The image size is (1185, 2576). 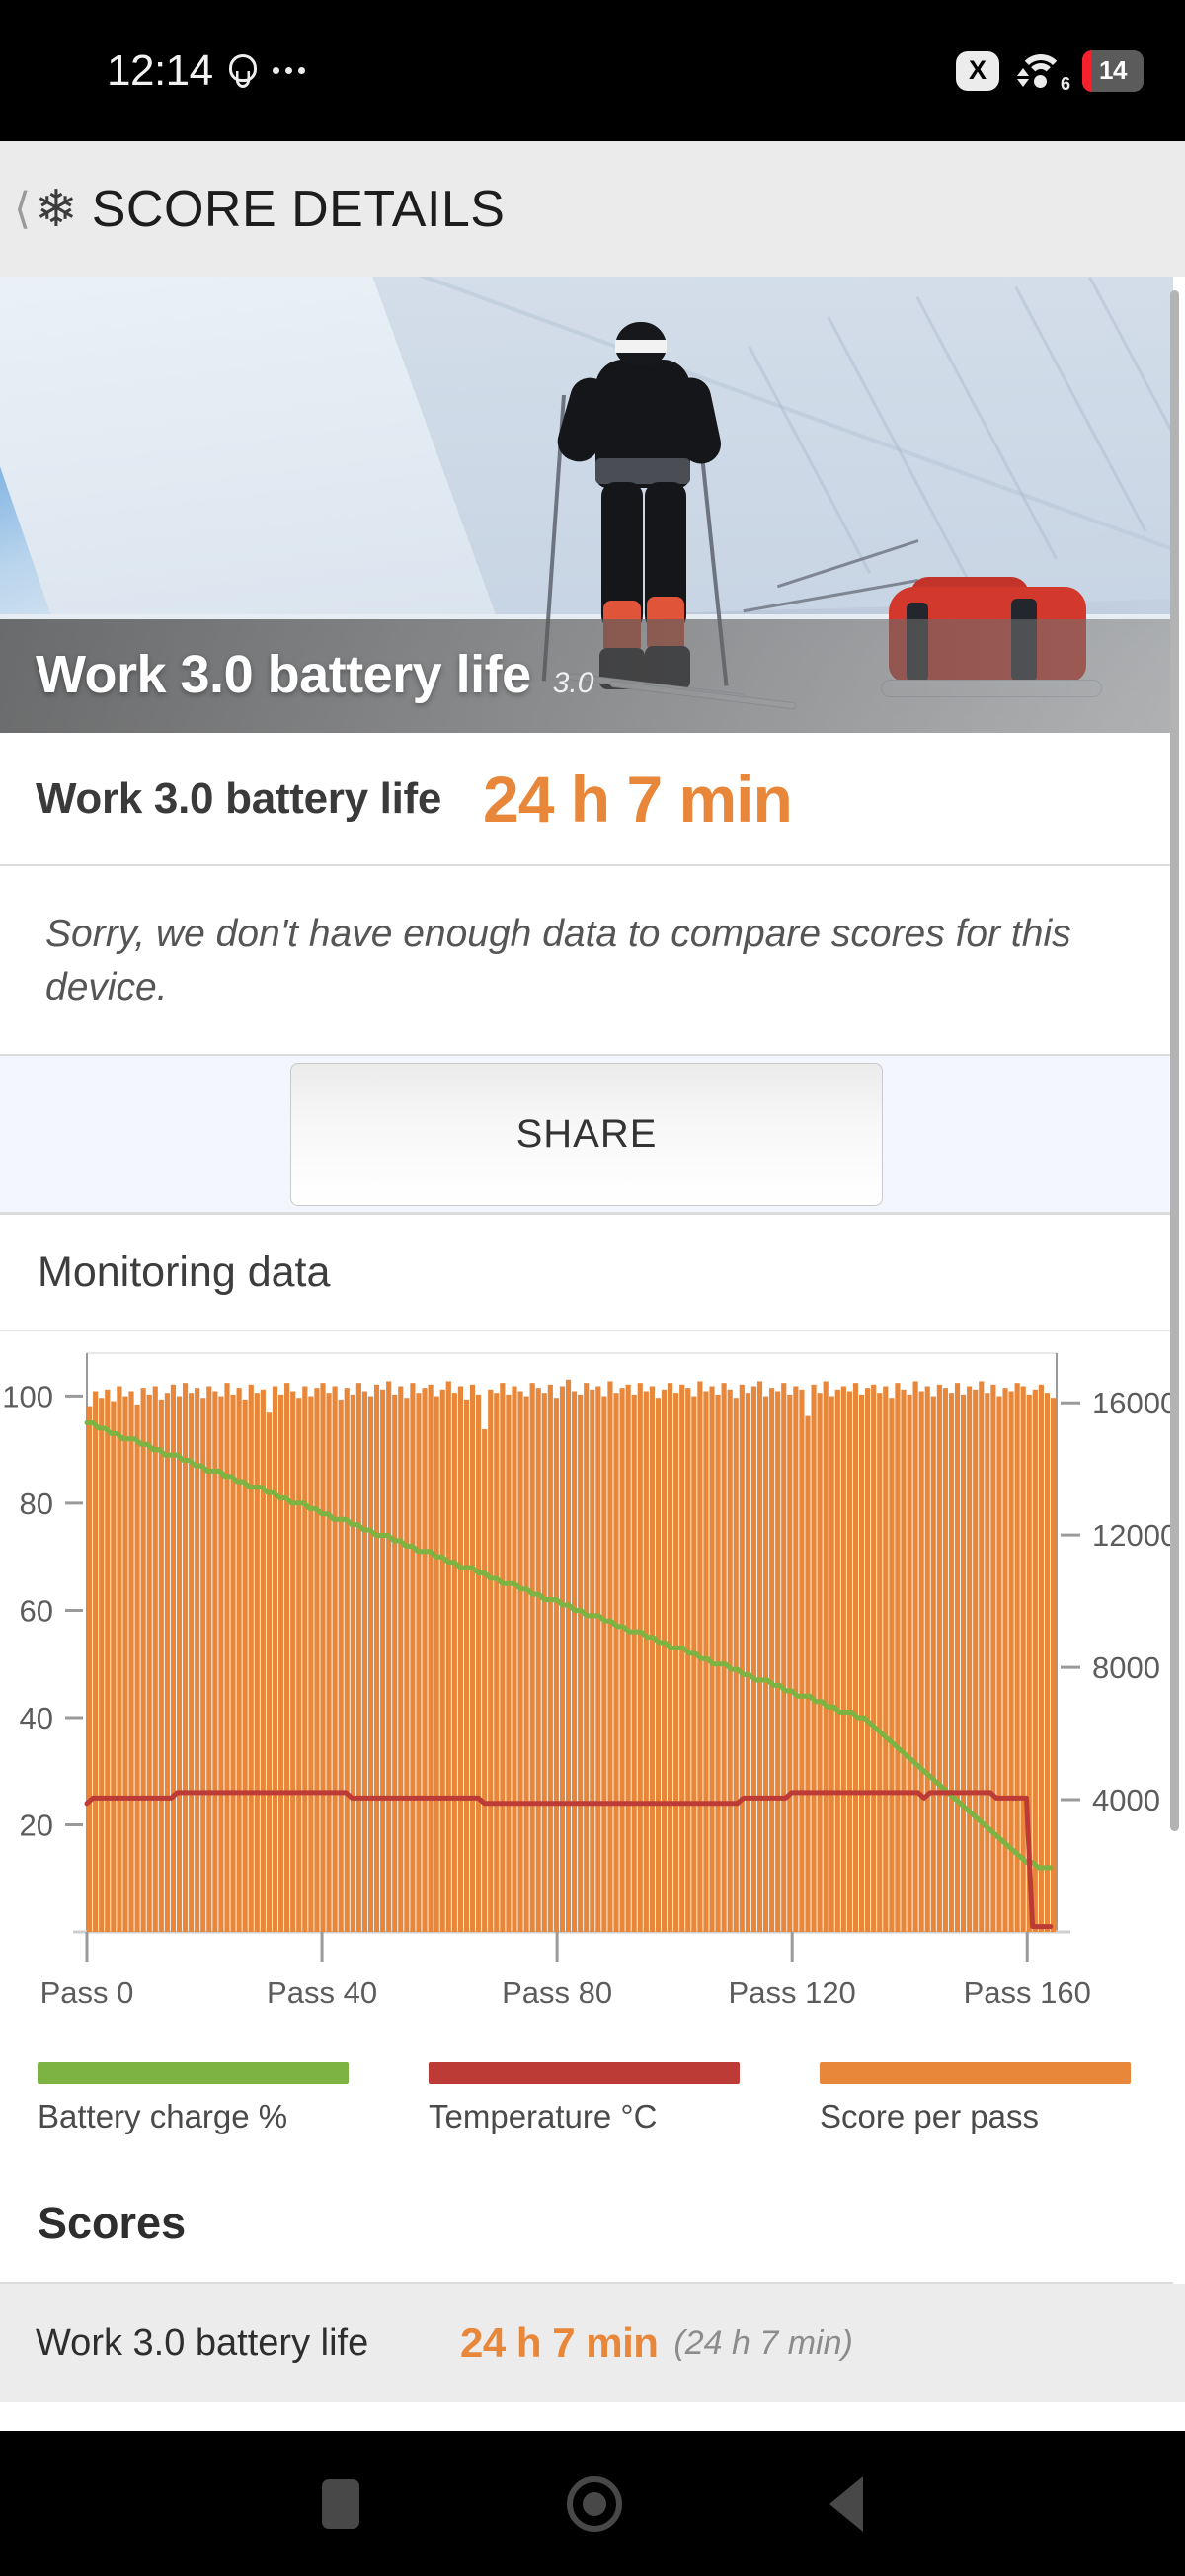 I want to click on svg-text: Pass 80, so click(x=557, y=1992).